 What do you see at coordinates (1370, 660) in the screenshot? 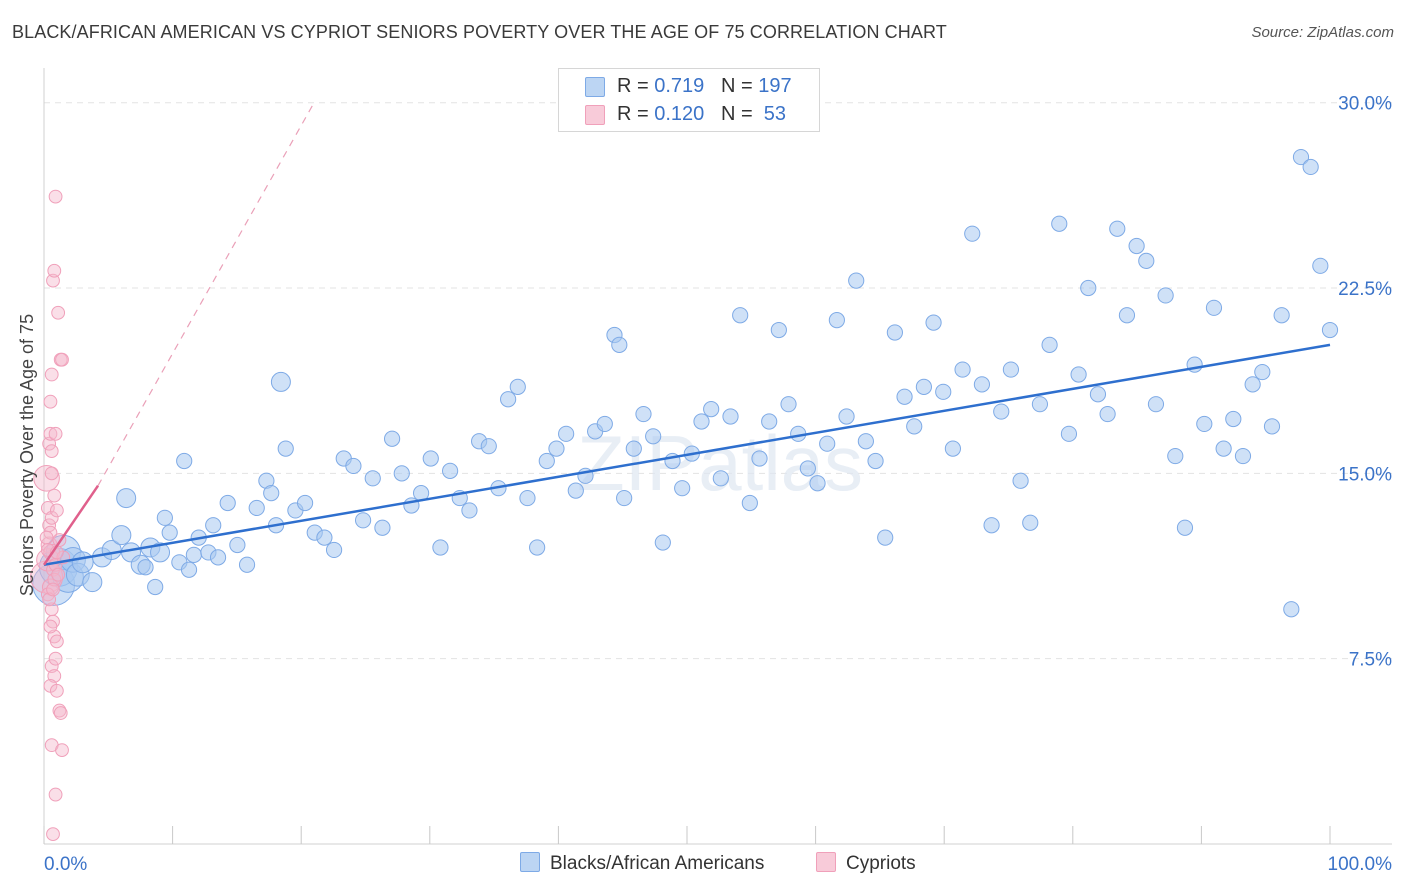
I see `y-tick-label: 7.5%` at bounding box center [1370, 660].